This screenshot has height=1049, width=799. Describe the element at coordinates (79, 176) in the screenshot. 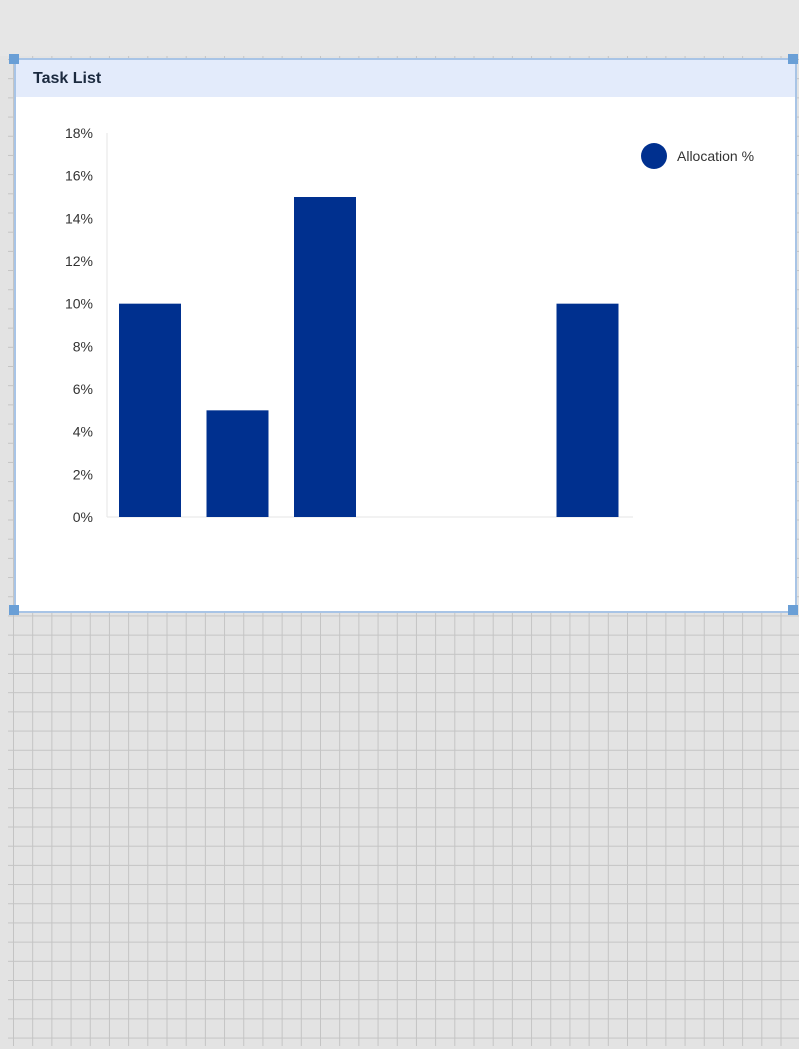

I see `y-tick-label: 16%` at that location.